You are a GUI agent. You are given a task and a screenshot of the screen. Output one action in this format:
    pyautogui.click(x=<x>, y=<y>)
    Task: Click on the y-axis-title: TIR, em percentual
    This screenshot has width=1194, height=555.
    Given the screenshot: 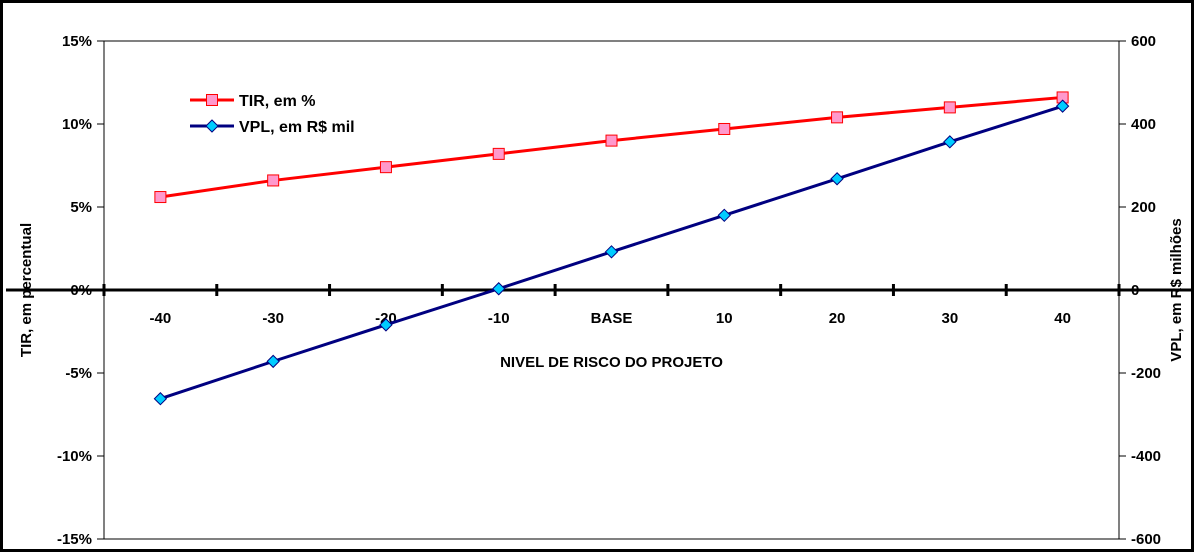 What is the action you would take?
    pyautogui.click(x=26, y=290)
    